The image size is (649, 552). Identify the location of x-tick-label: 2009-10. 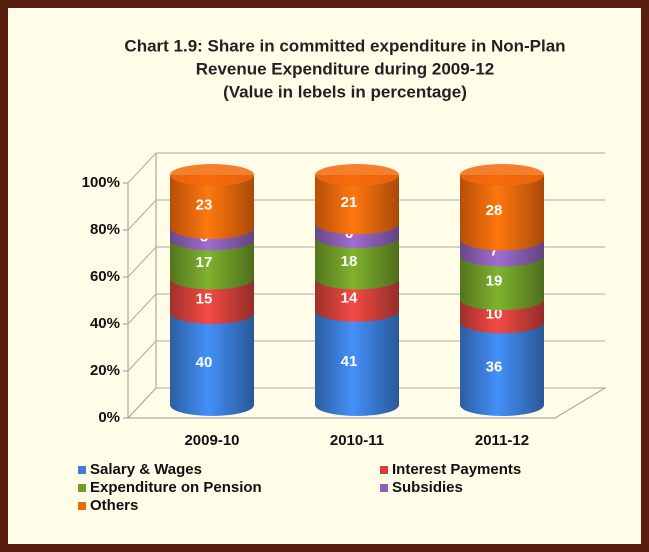
(211, 440).